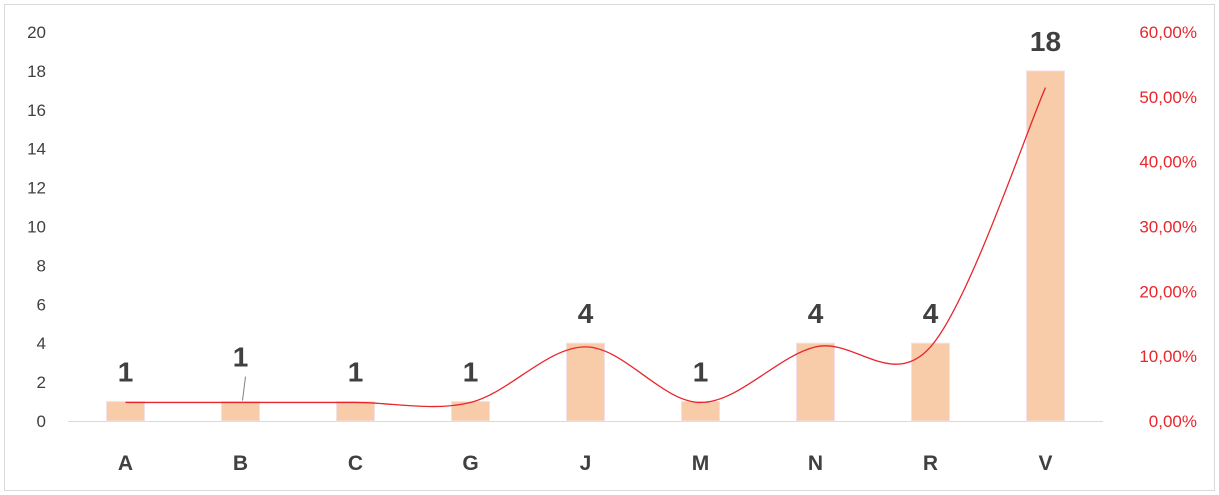  What do you see at coordinates (815, 463) in the screenshot?
I see `category-label: N` at bounding box center [815, 463].